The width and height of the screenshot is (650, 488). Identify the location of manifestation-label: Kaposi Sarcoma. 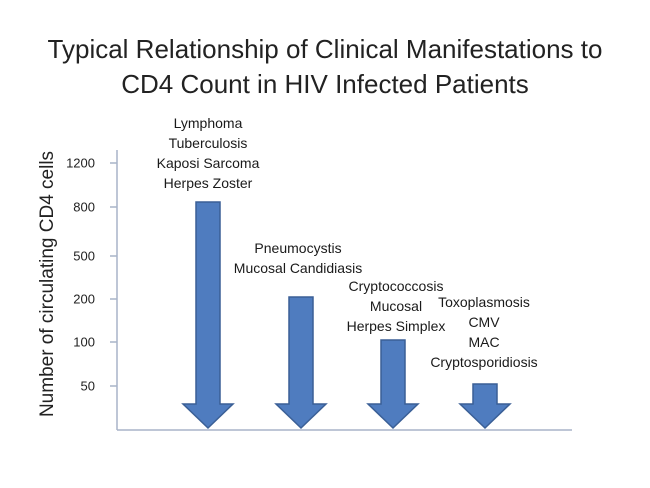
(208, 163).